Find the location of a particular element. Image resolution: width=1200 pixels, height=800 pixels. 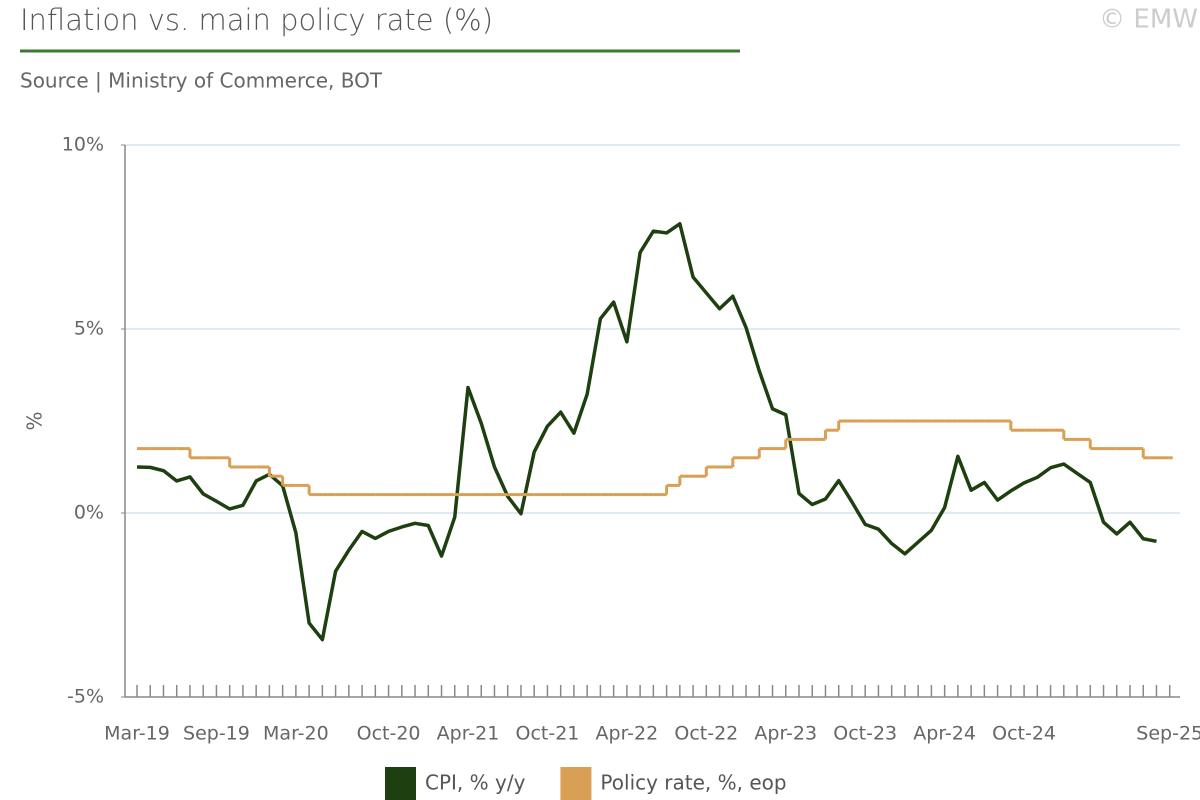

subtitle: Source | Ministry of Commerce, BOT is located at coordinates (201, 81).